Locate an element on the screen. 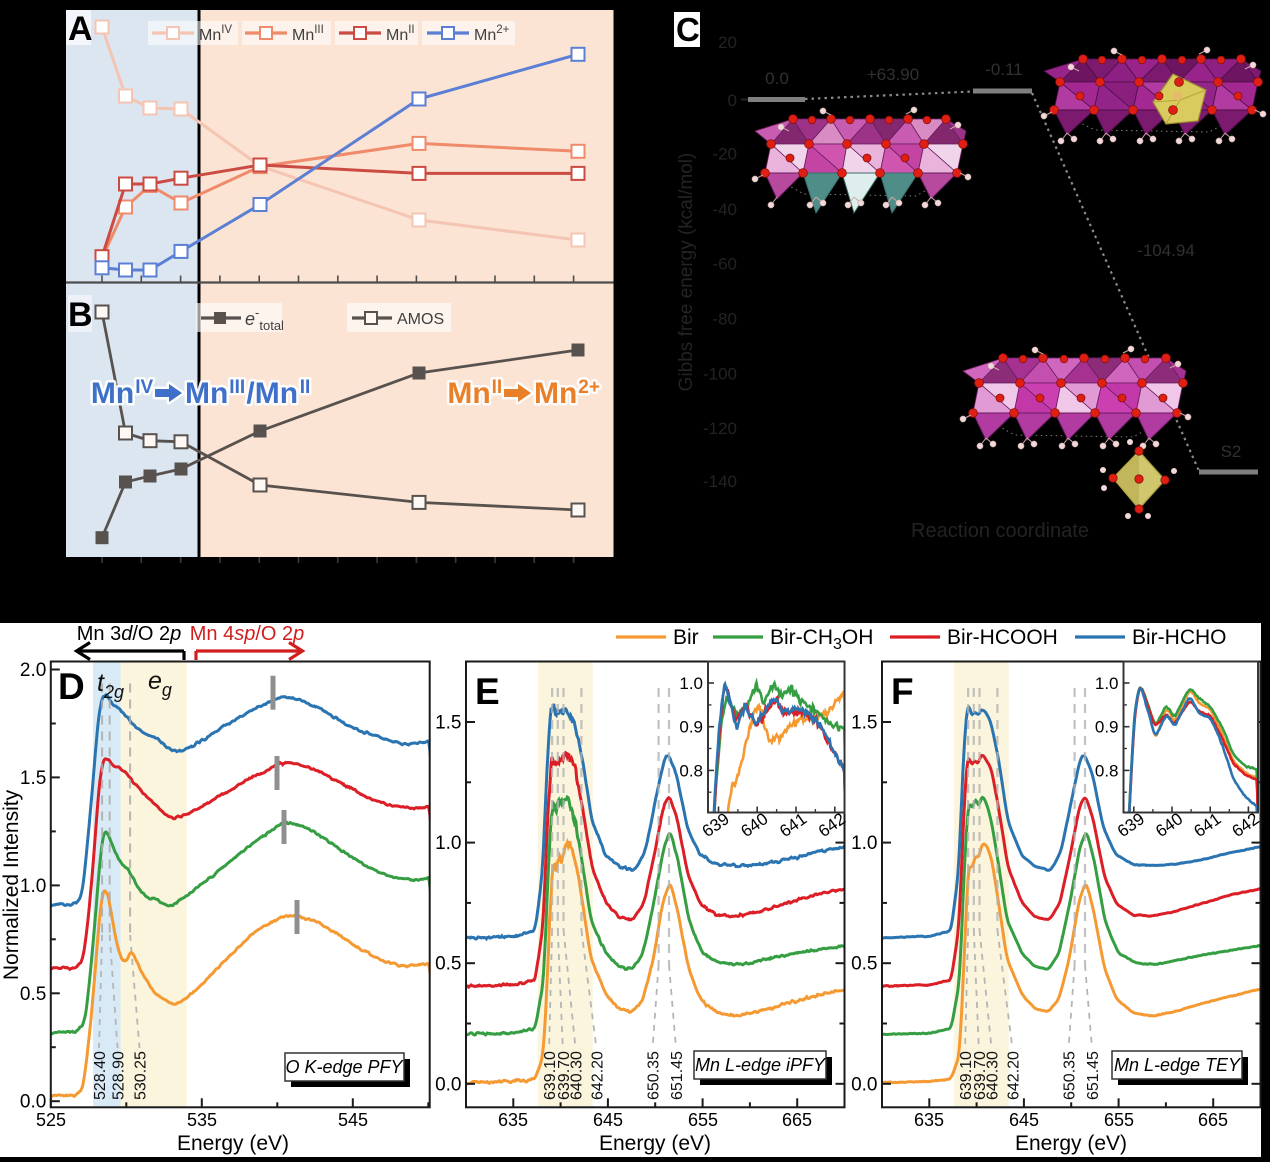  svg-text: -104.94 is located at coordinates (1166, 250).